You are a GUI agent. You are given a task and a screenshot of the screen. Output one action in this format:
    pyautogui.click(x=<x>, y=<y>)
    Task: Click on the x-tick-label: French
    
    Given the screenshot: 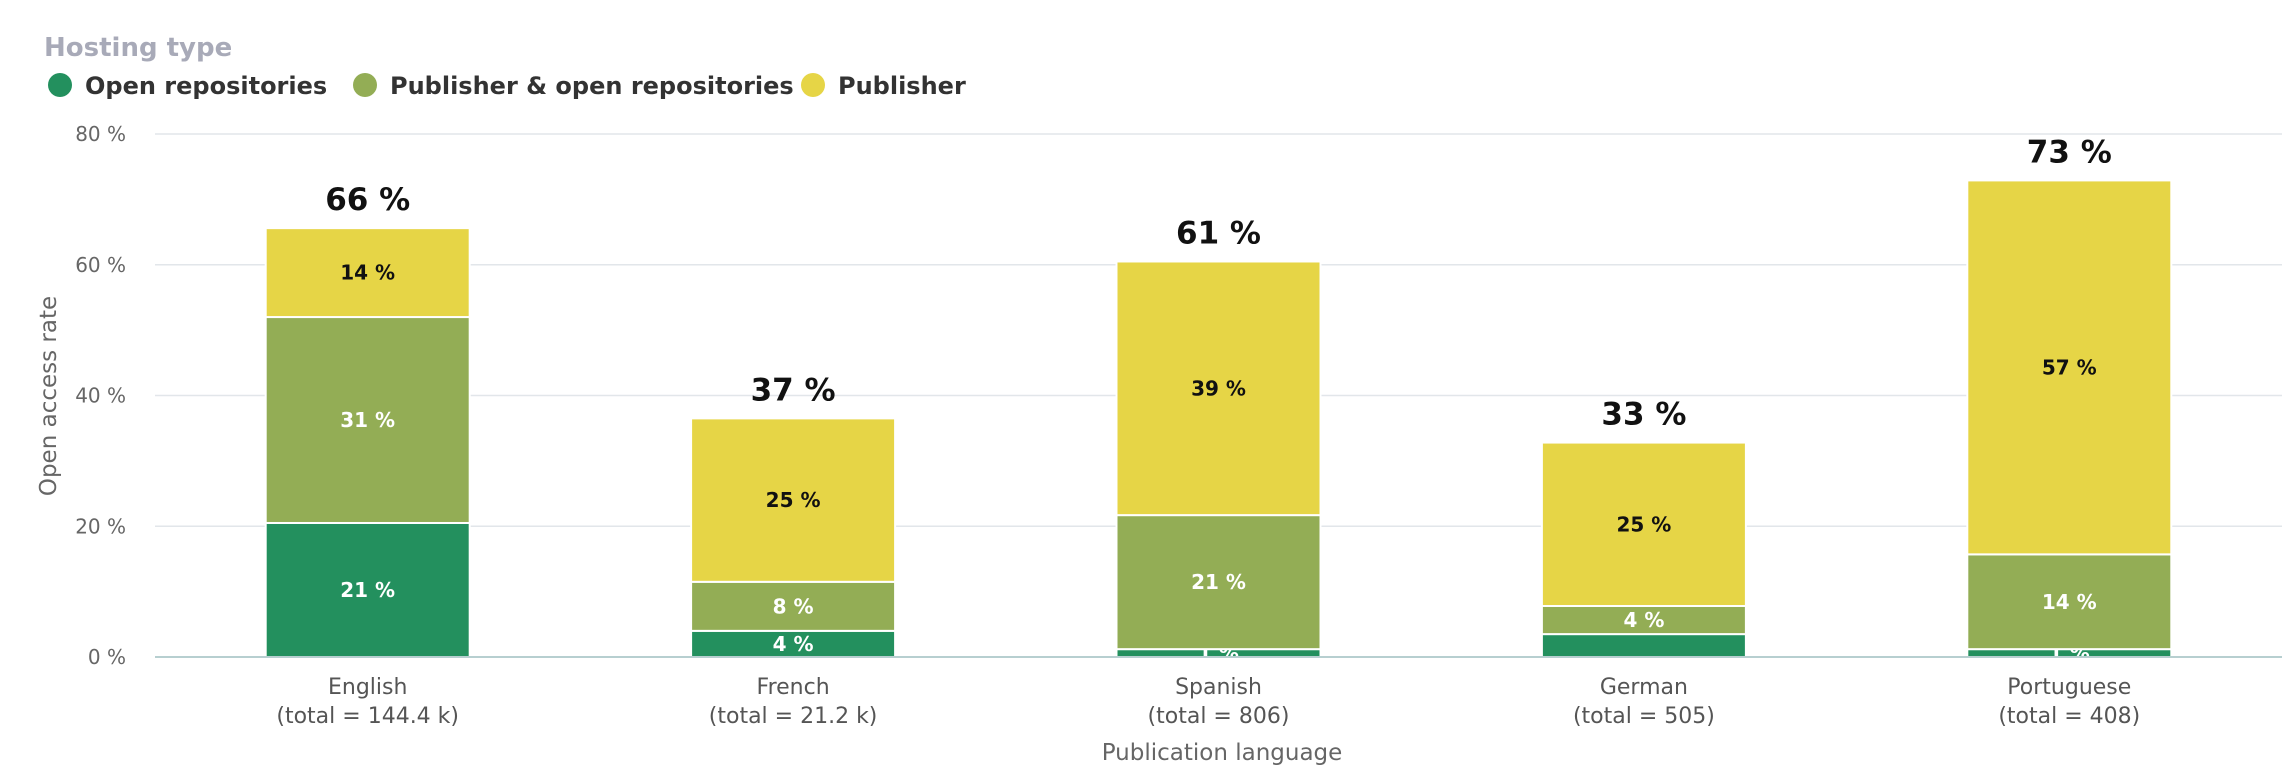 What is the action you would take?
    pyautogui.click(x=793, y=687)
    